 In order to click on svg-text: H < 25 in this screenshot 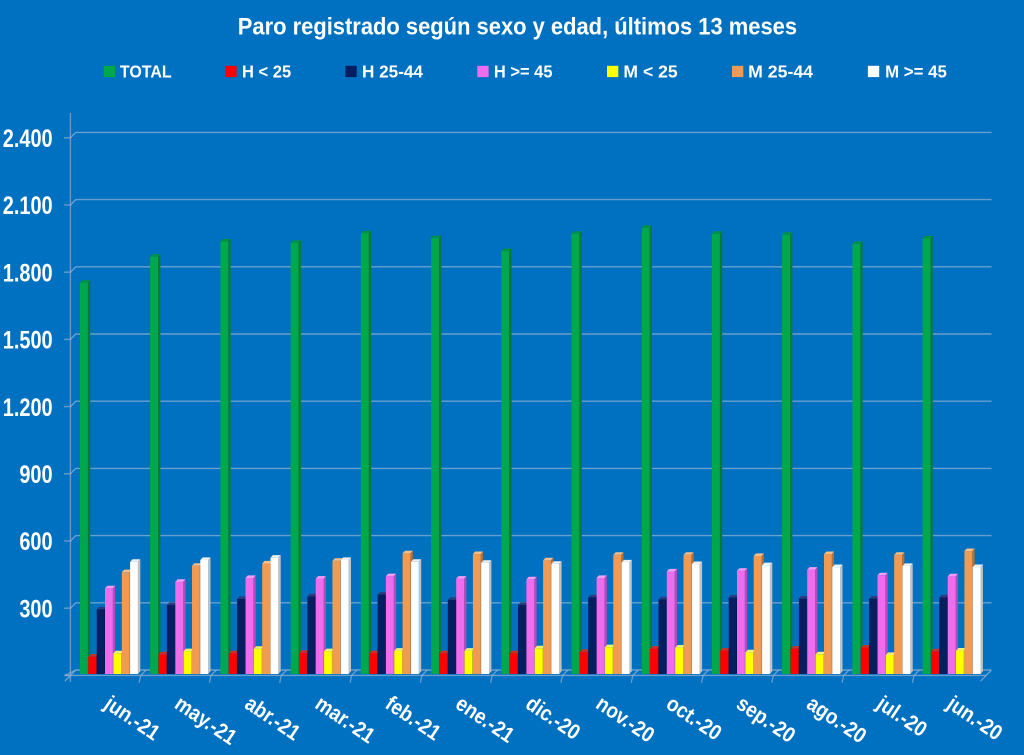, I will do `click(266, 72)`.